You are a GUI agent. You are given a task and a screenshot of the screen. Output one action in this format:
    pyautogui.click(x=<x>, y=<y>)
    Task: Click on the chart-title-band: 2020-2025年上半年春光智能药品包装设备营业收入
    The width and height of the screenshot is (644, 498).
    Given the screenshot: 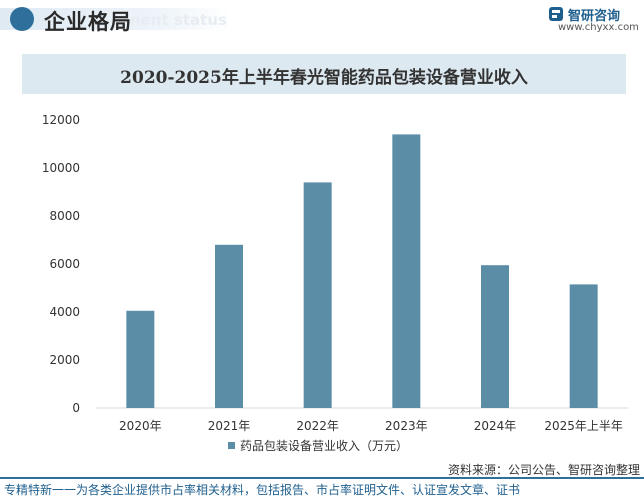 What is the action you would take?
    pyautogui.click(x=324, y=74)
    